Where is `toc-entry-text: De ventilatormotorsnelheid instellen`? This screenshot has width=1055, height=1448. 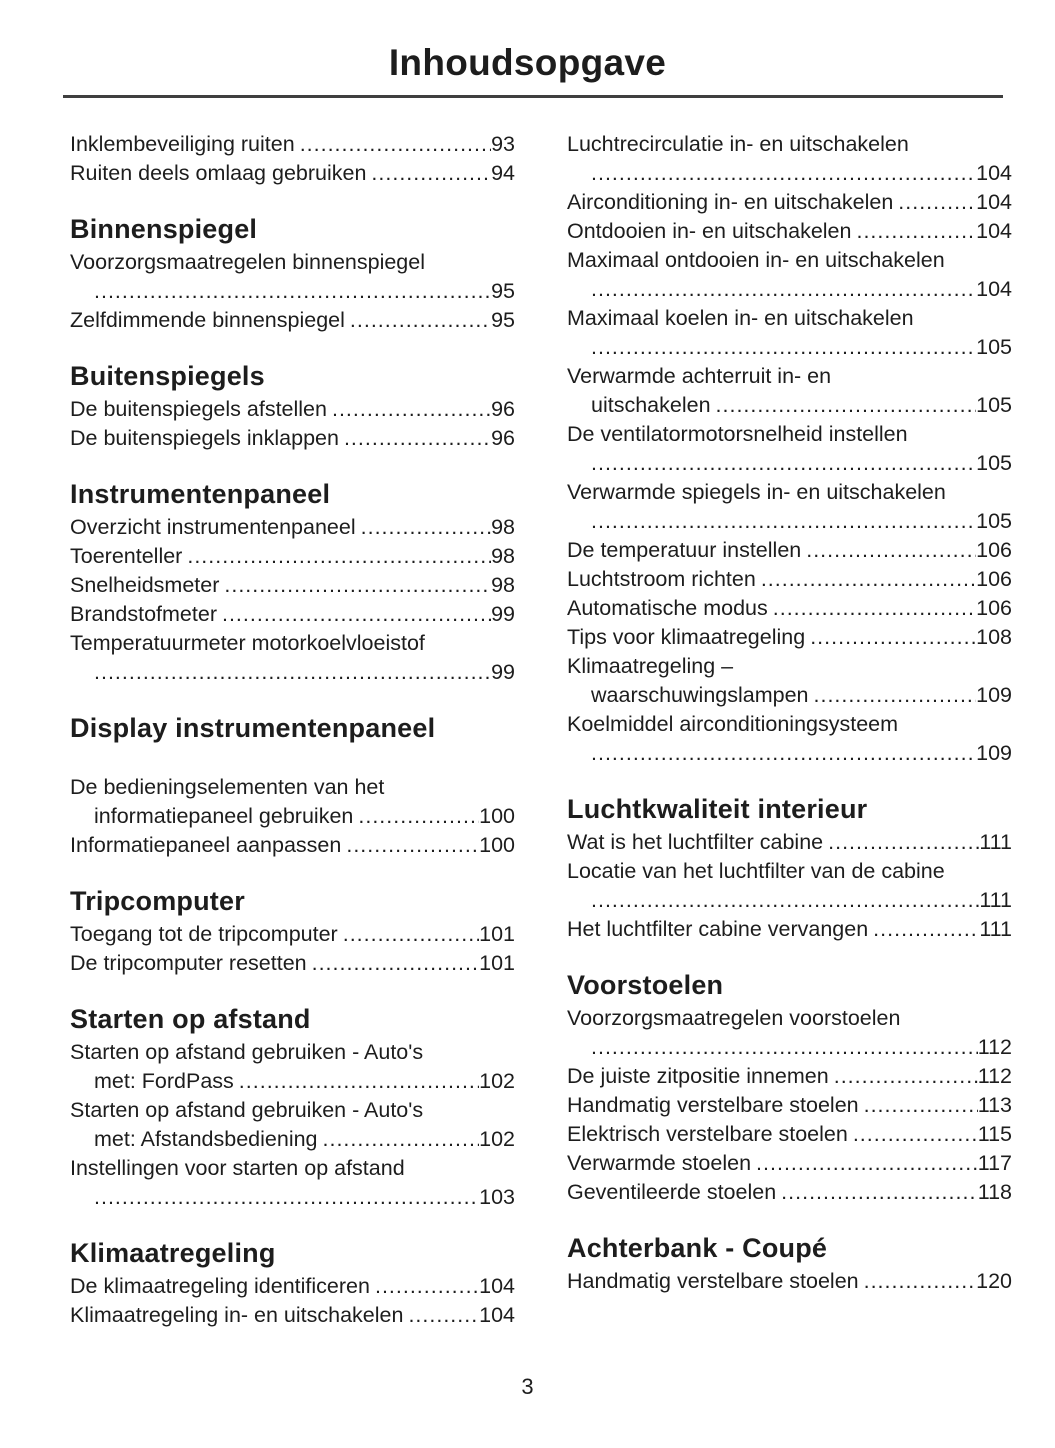
toc-entry-text: De ventilatormotorsnelheid instellen is located at coordinates (737, 433).